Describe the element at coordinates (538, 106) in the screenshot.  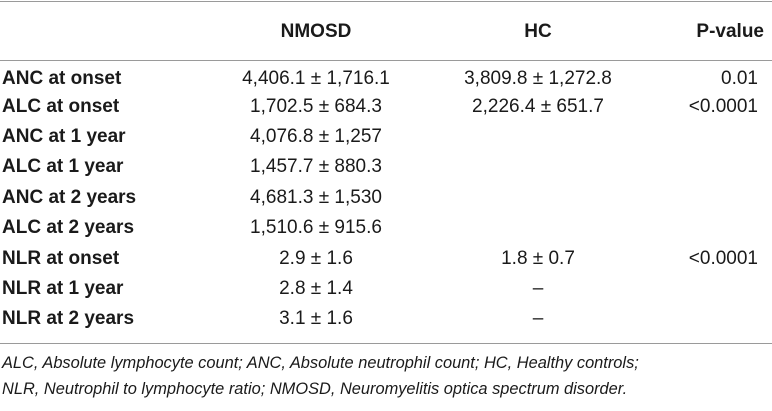
I see `hc-value: 2,226.4 ± 651.7` at that location.